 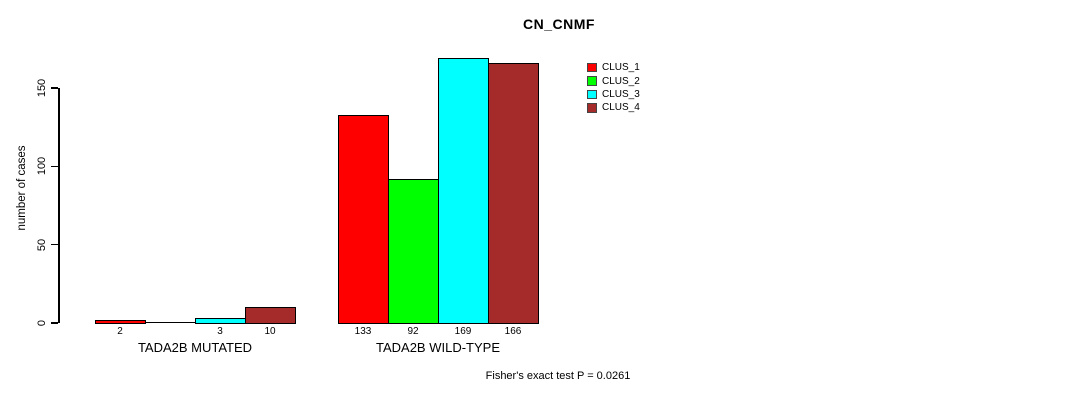 What do you see at coordinates (42, 244) in the screenshot?
I see `y-axis-tick-label: 50` at bounding box center [42, 244].